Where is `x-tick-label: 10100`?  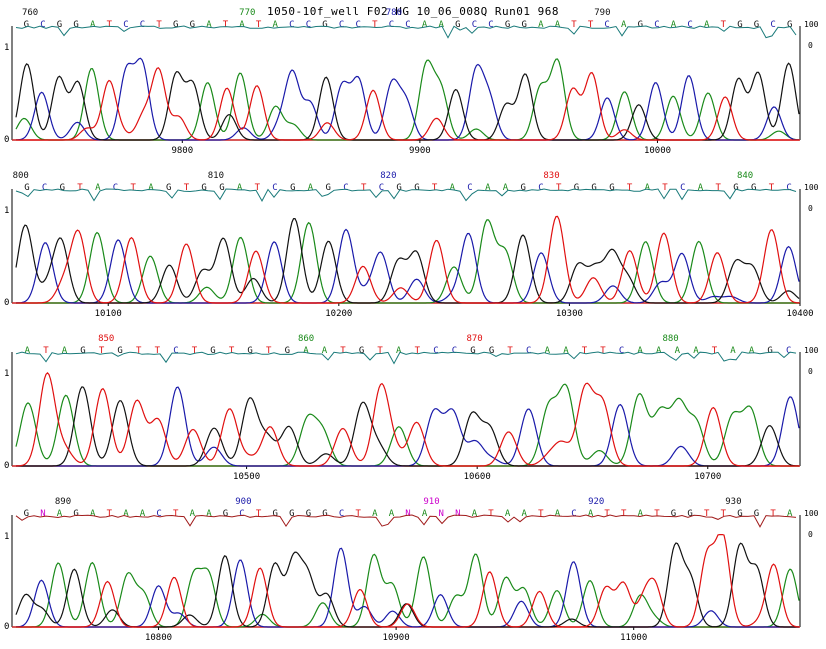
x-tick-label: 10100 is located at coordinates (108, 314).